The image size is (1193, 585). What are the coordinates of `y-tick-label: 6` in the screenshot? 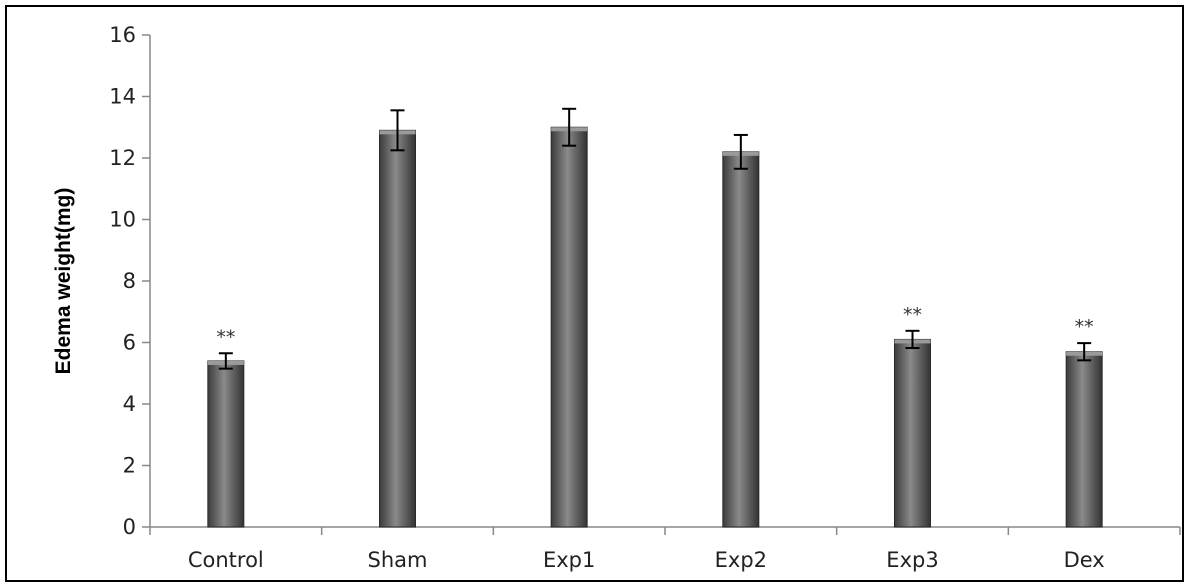 It's located at (129, 343).